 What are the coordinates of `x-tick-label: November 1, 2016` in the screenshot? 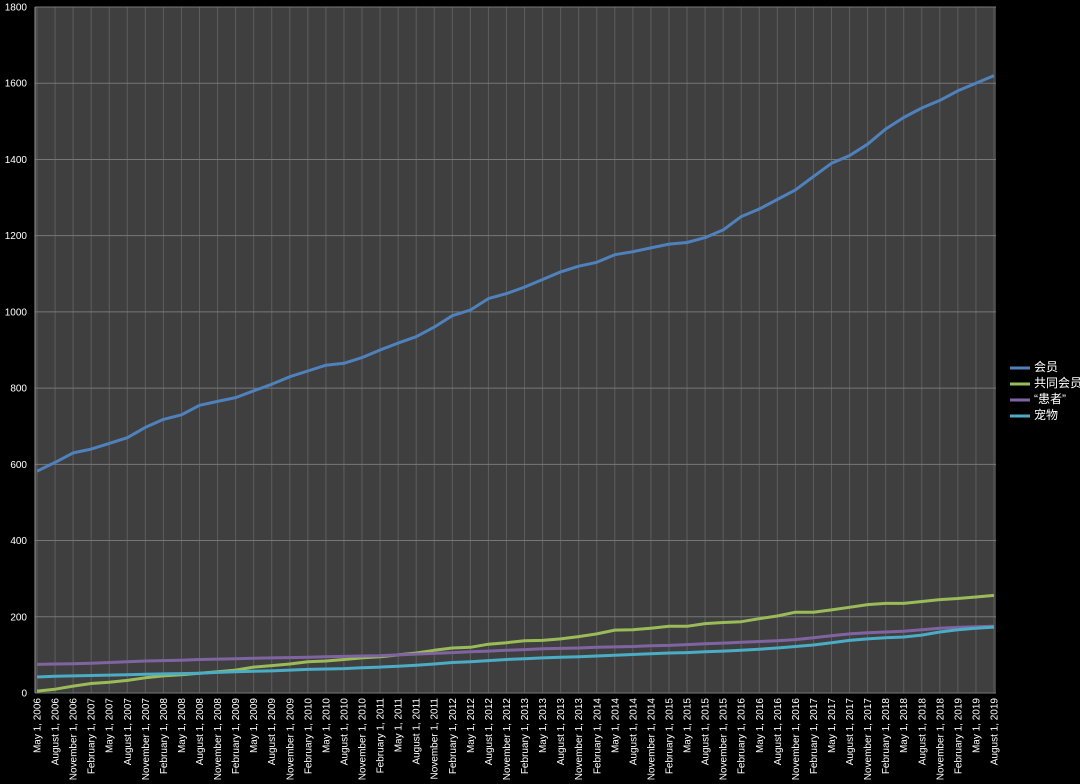 It's located at (796, 739).